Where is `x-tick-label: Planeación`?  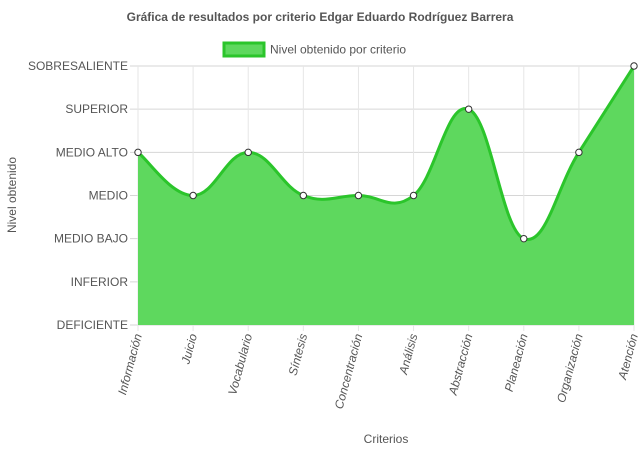 x-tick-label: Planeación is located at coordinates (516, 362).